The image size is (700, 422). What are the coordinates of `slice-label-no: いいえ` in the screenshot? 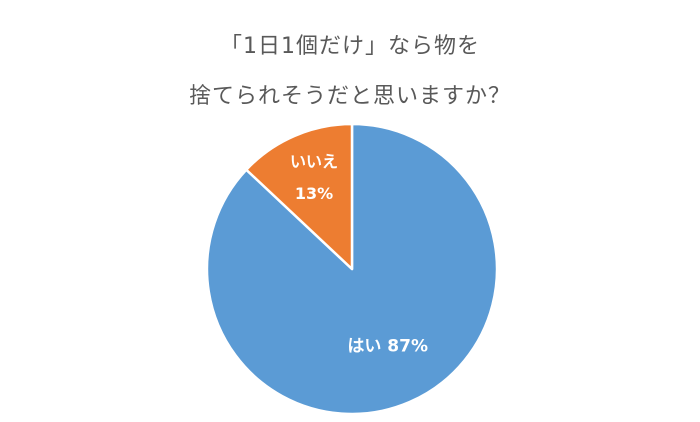 It's located at (314, 161).